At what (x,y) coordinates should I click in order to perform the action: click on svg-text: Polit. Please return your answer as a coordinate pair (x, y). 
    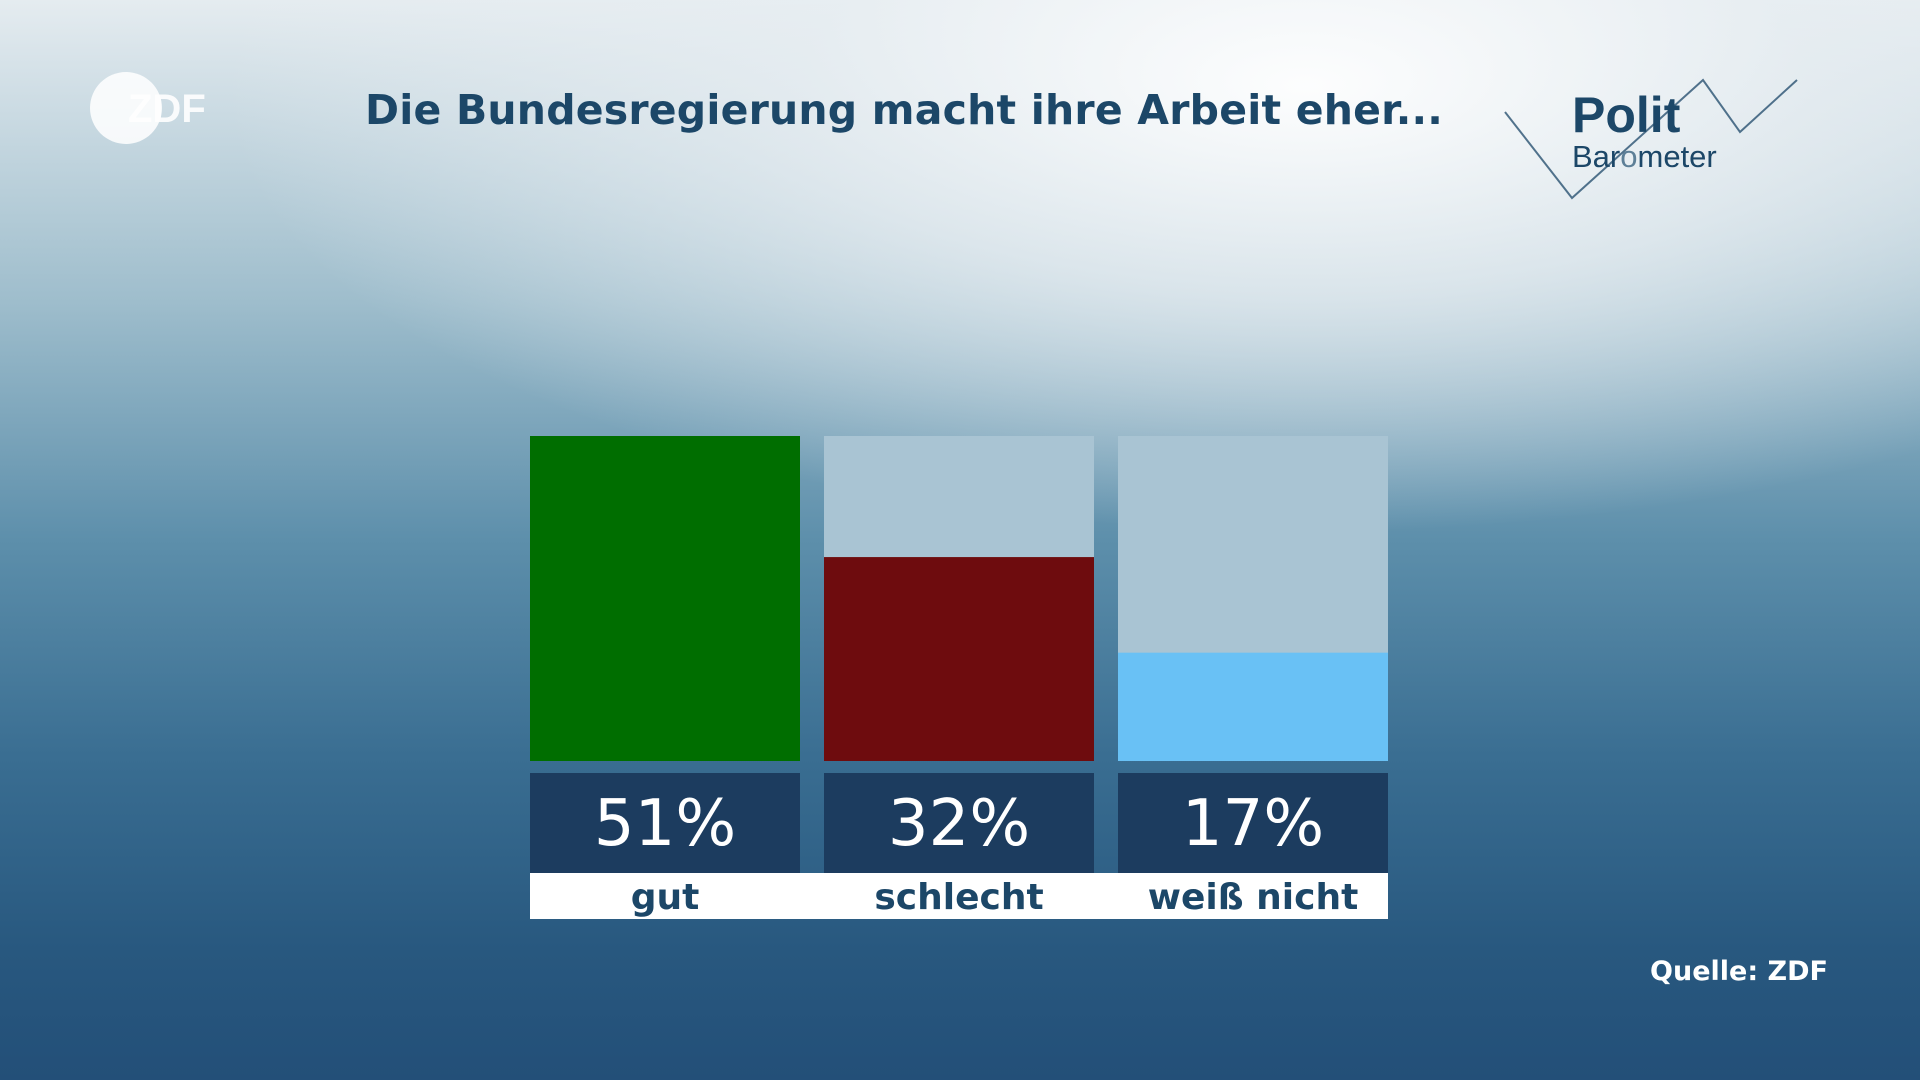
    Looking at the image, I should click on (1626, 115).